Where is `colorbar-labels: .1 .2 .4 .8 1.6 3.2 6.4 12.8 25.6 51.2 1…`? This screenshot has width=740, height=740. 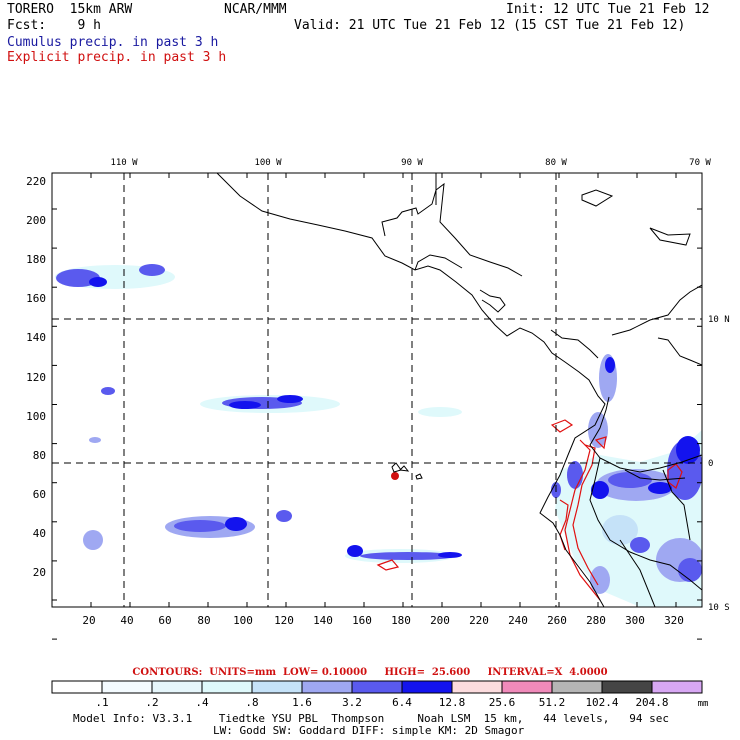 colorbar-labels: .1 .2 .4 .8 1.6 3.2 6.4 12.8 25.6 51.2 1… is located at coordinates (401, 702).